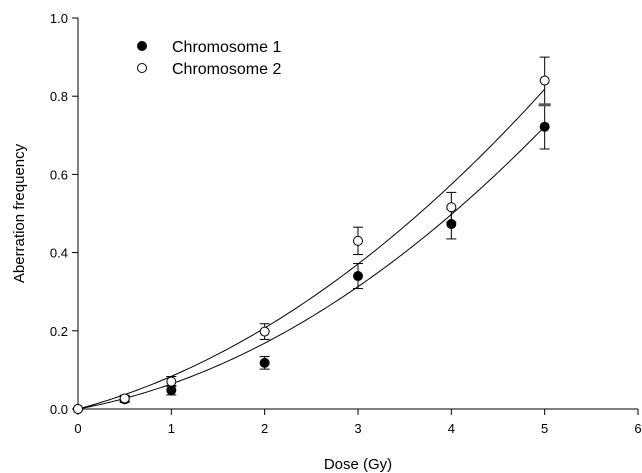  I want to click on x-tick-label: 6, so click(637, 428).